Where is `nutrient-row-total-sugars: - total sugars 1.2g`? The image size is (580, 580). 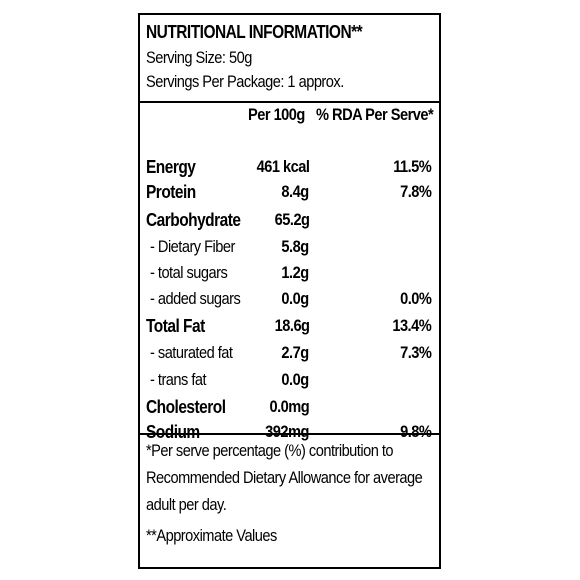
nutrient-row-total-sugars: - total sugars 1.2g is located at coordinates (289, 273).